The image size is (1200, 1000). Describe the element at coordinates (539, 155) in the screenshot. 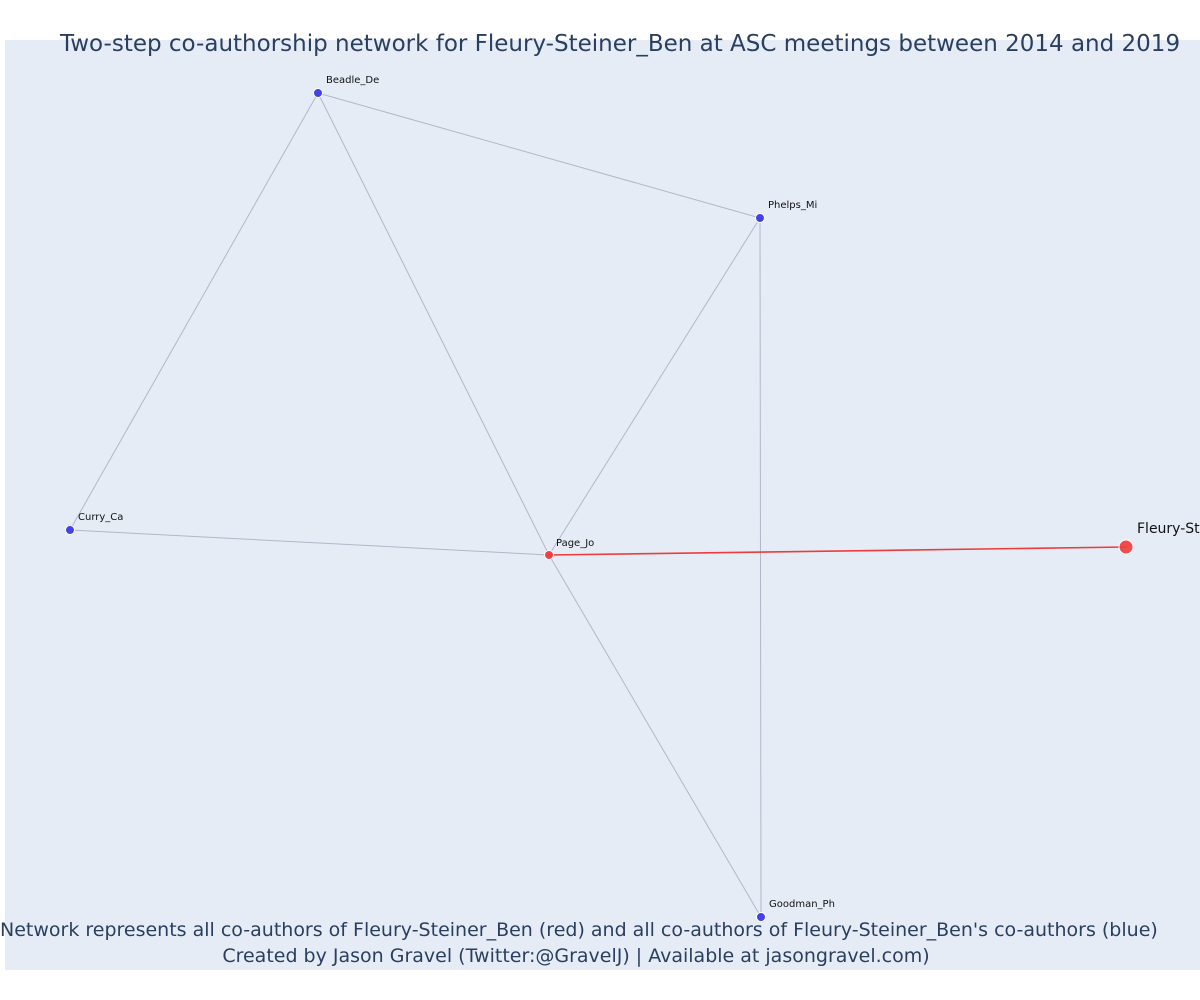

I see `edge-beadle-de-phelps-mi` at that location.